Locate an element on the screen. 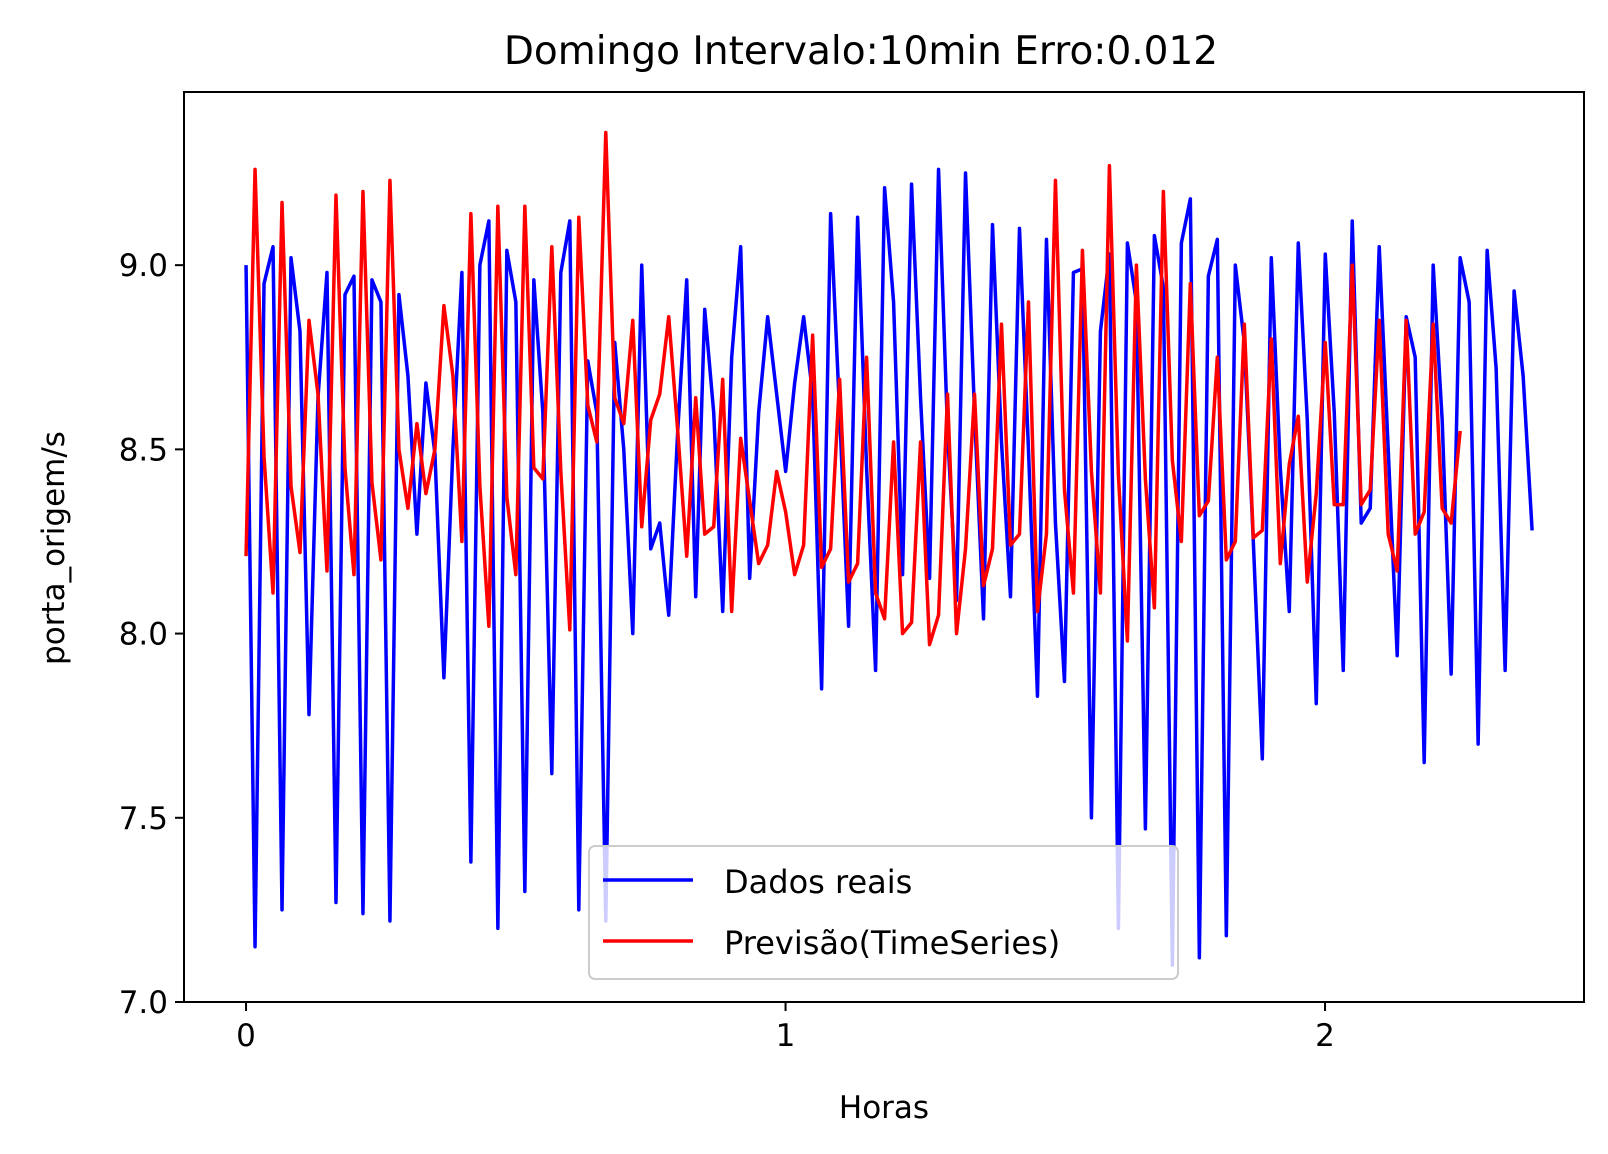  x-axis-label: Horas is located at coordinates (884, 1108).